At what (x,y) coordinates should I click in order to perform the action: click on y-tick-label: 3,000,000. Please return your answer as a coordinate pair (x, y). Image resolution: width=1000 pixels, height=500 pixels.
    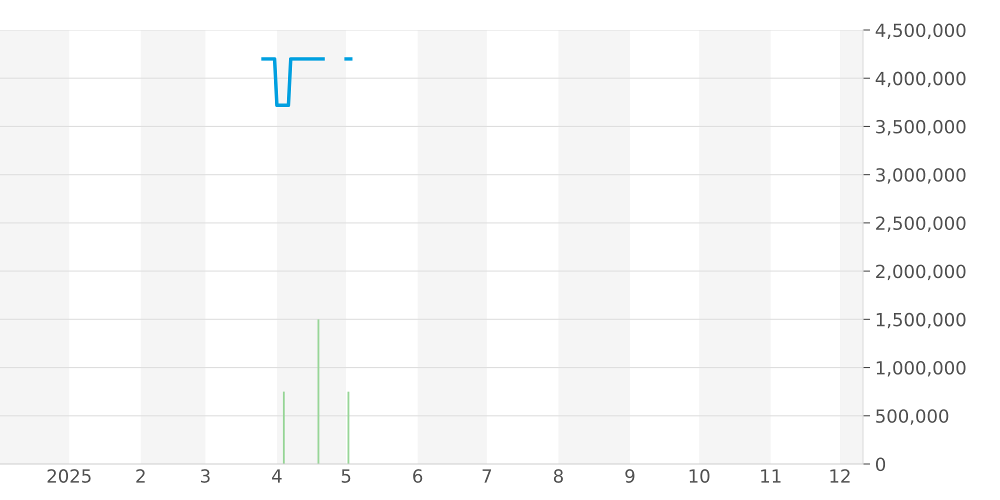
    Looking at the image, I should click on (921, 176).